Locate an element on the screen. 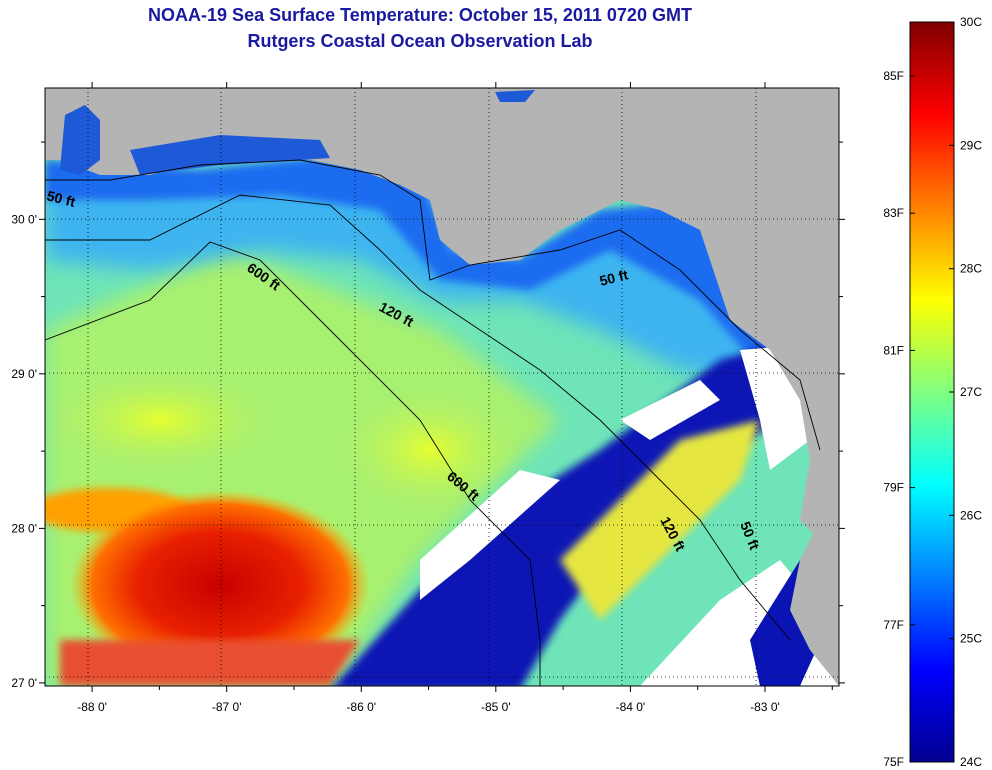  lon-tick-label: -84 0' is located at coordinates (631, 707).